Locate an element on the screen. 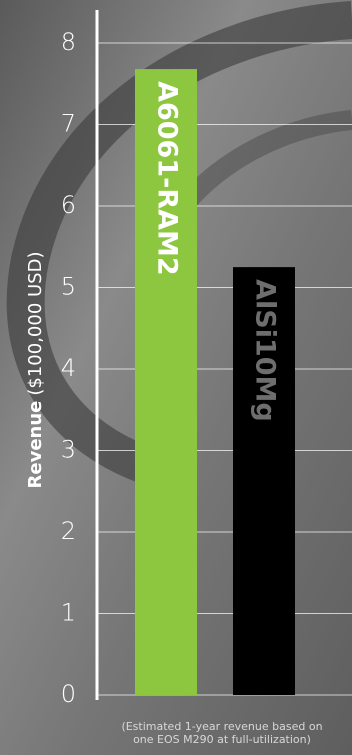 The image size is (352, 755). y-tick-label: 2 is located at coordinates (68, 531).